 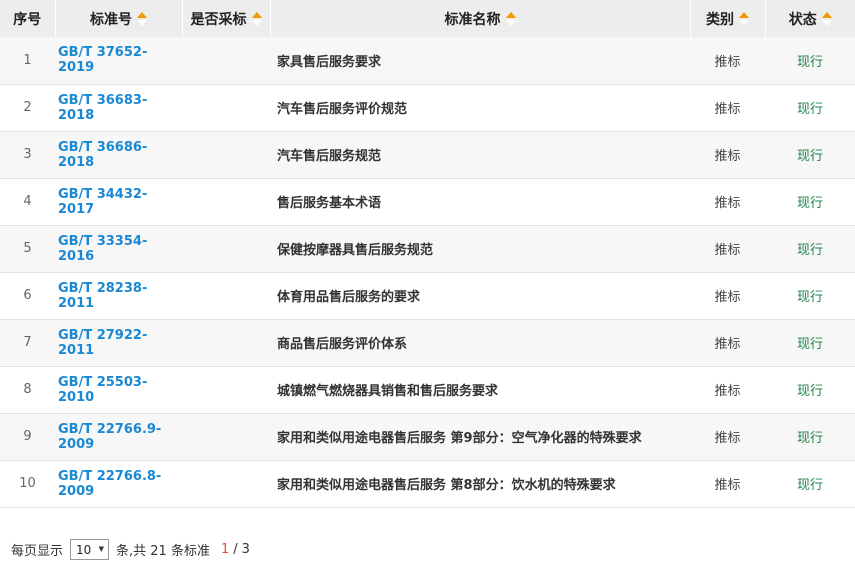 I want to click on standard-number-link: GB/T 22766.9-2009, so click(x=110, y=436).